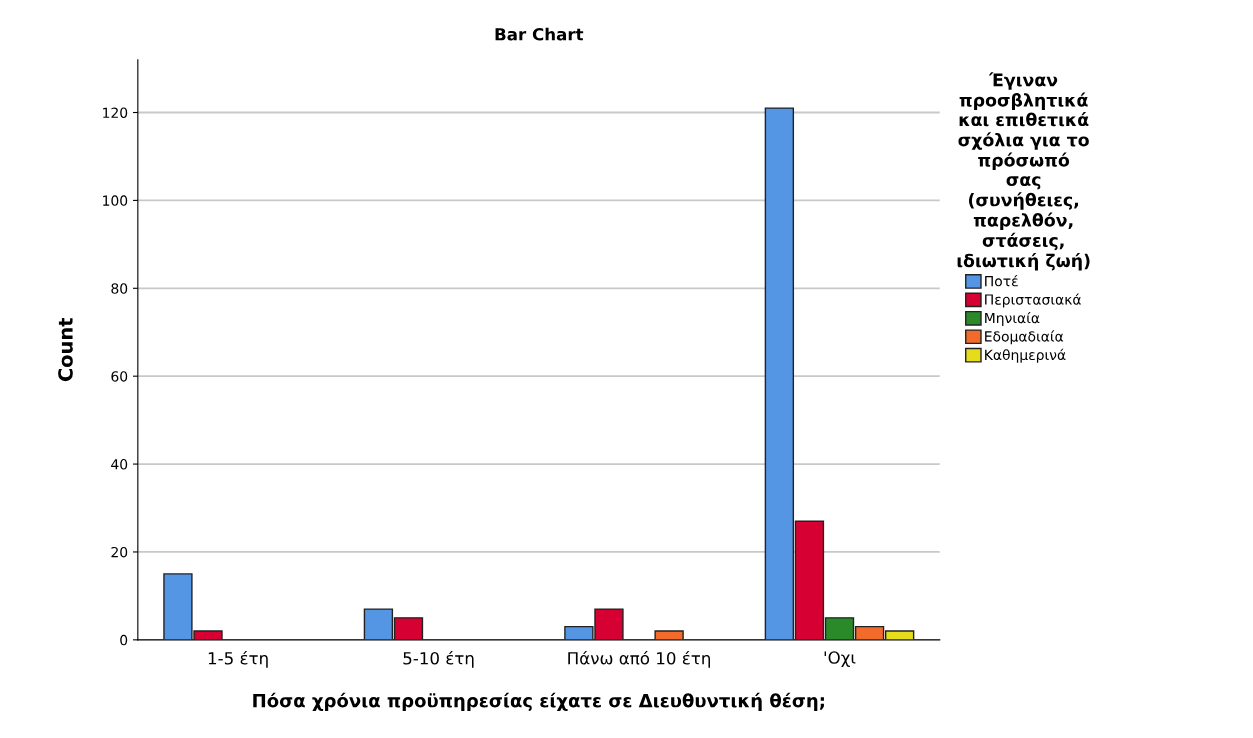  I want to click on bar, so click(669, 635).